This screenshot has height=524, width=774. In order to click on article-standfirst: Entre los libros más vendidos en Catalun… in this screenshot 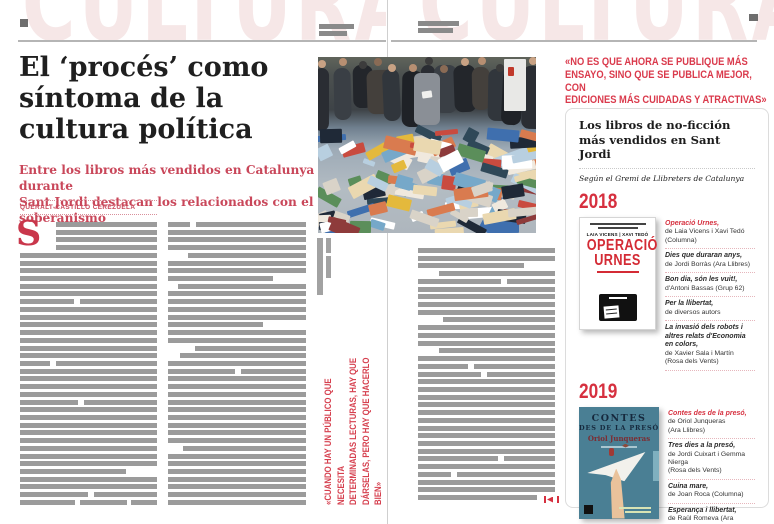, I will do `click(191, 194)`.